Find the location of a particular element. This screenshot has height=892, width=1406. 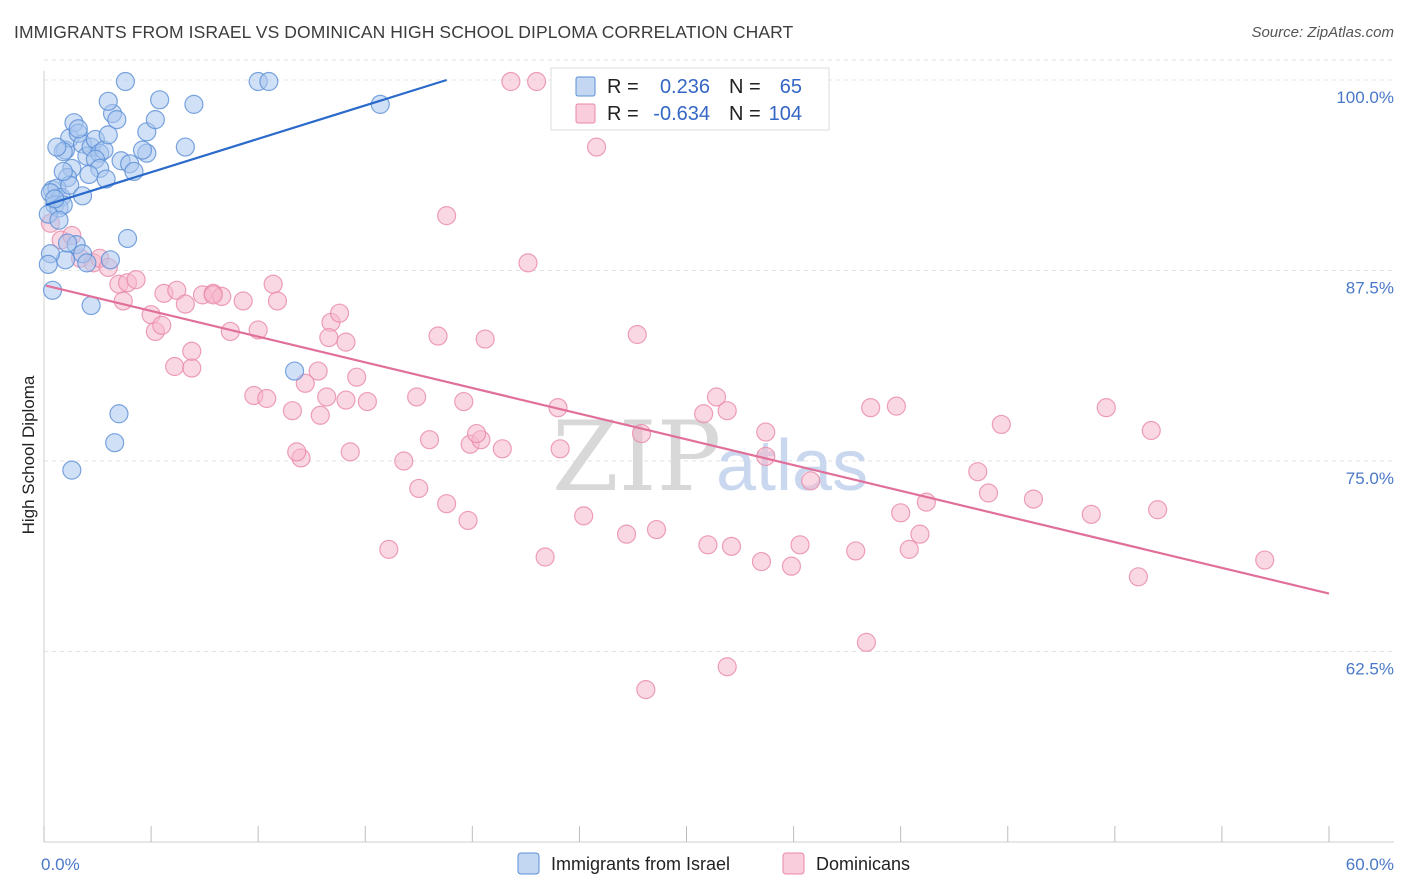

watermark-atlas: atlas is located at coordinates (792, 466).